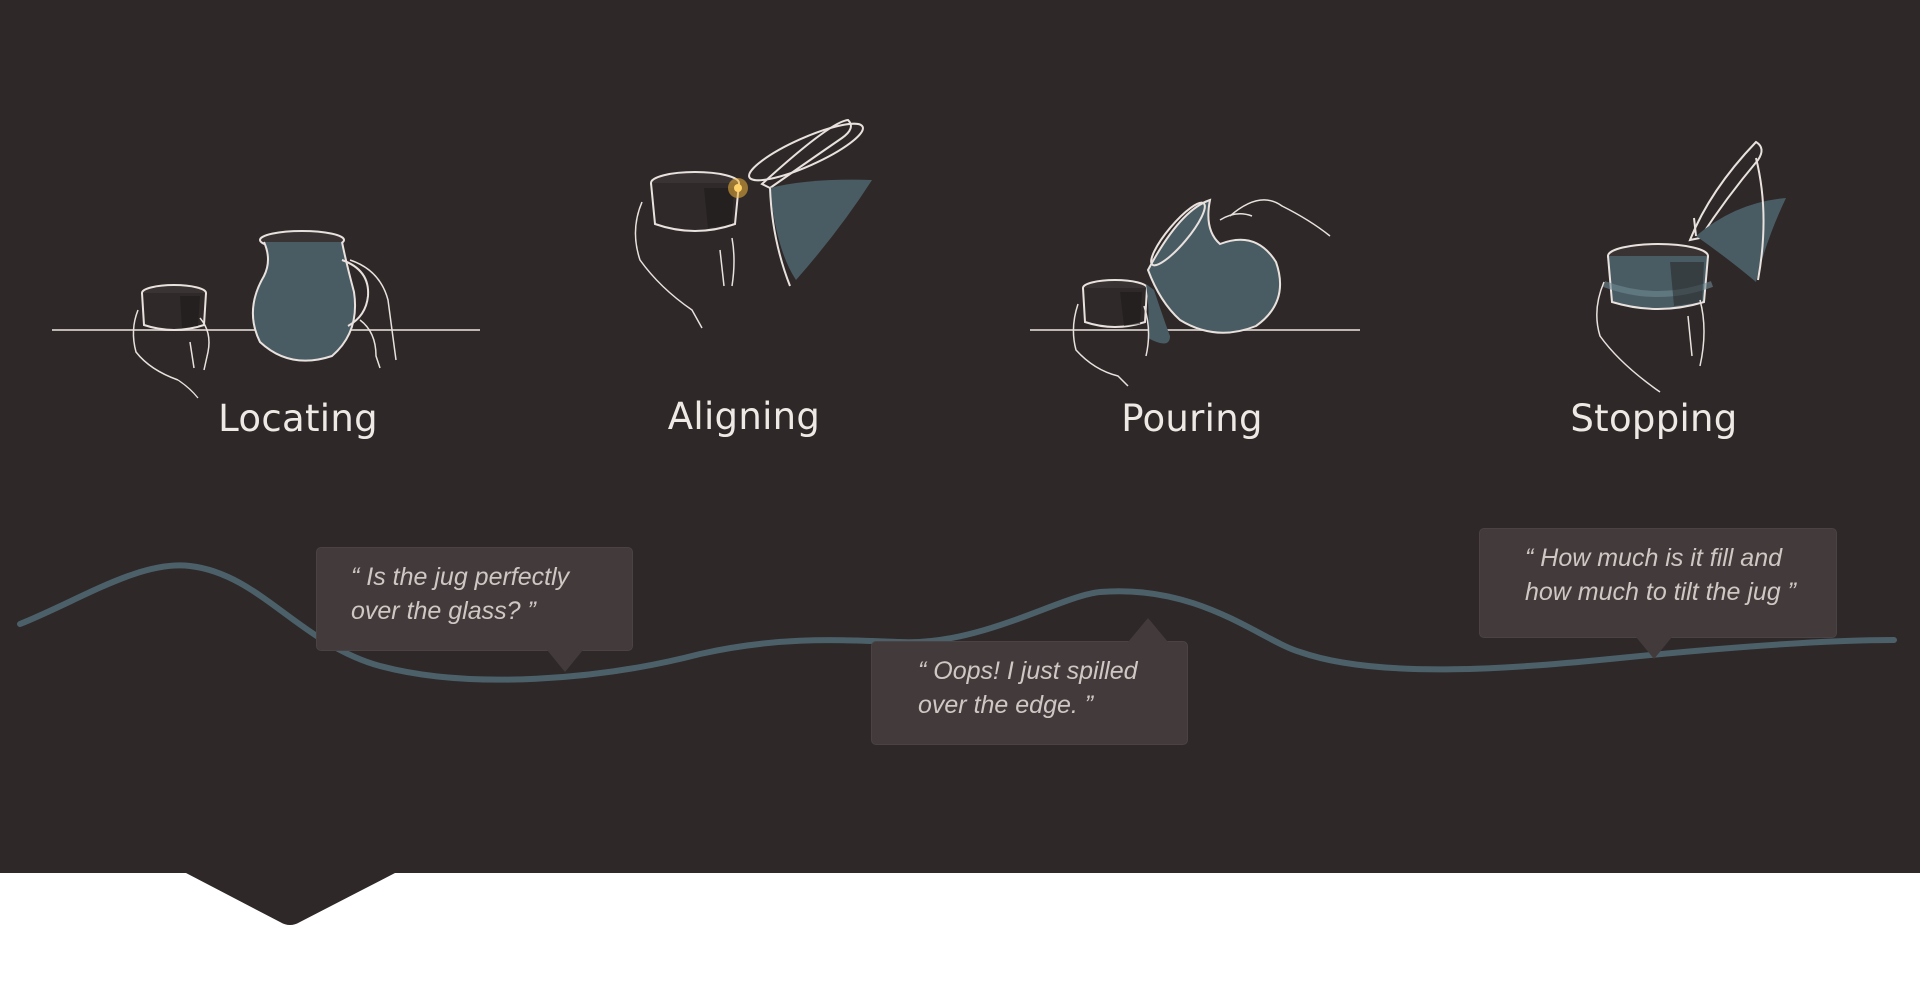  I want to click on hand-glass-tilted-jug-icon, so click(753, 223).